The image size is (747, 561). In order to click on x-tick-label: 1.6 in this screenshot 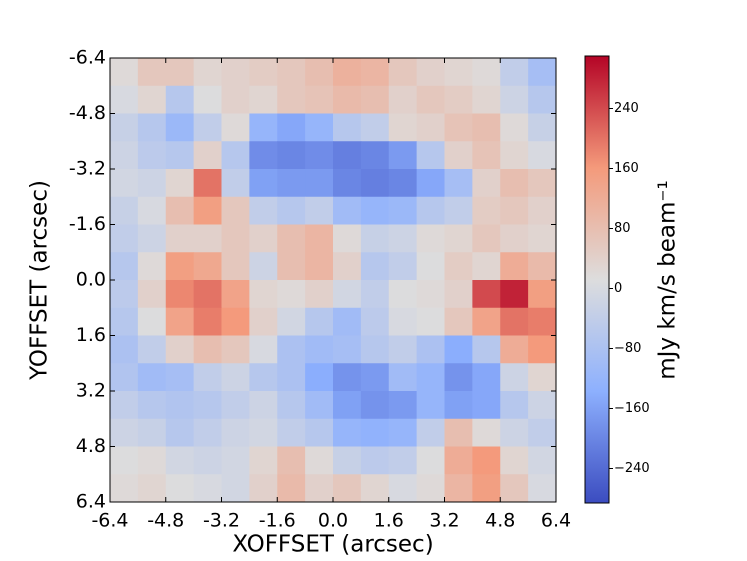, I will do `click(389, 521)`.